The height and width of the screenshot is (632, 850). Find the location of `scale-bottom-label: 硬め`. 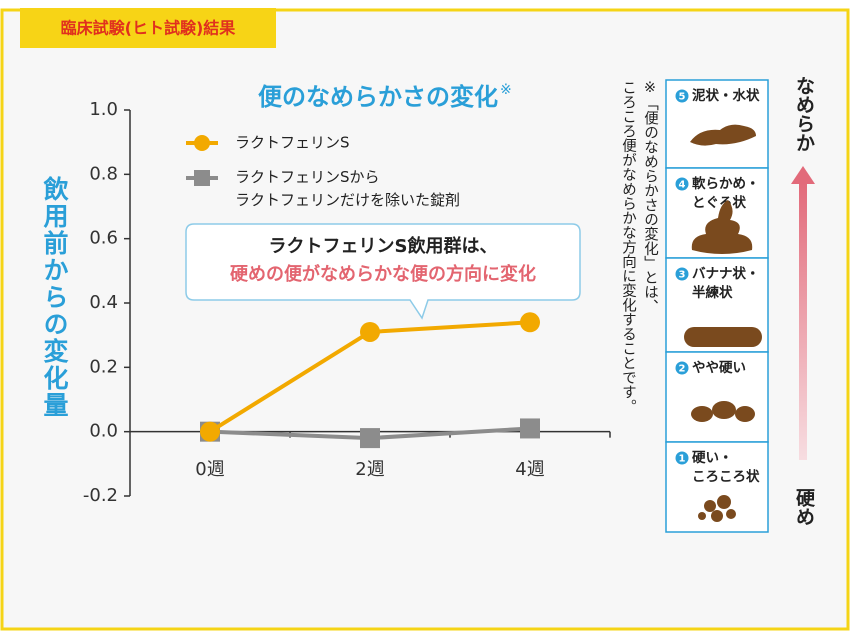

scale-bottom-label: 硬め is located at coordinates (804, 507).